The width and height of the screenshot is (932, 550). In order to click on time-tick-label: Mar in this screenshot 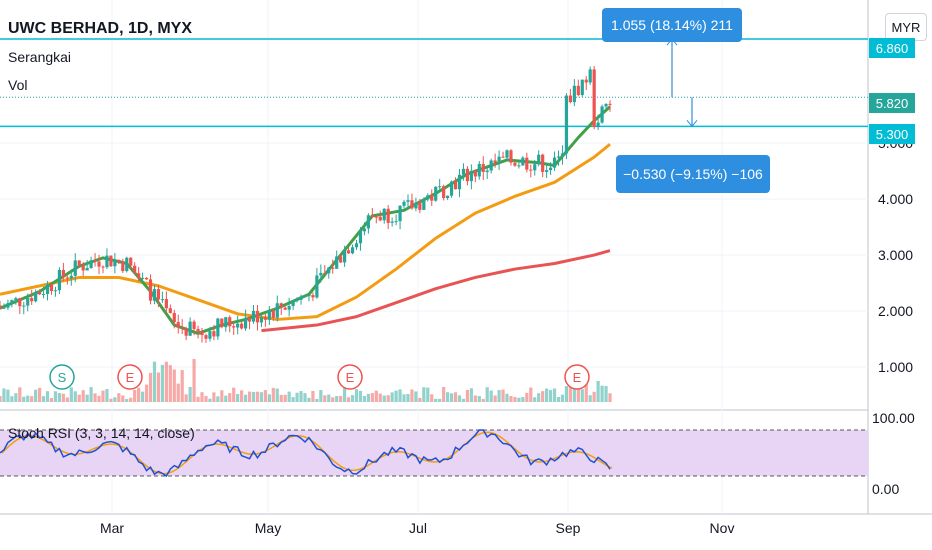, I will do `click(112, 528)`.